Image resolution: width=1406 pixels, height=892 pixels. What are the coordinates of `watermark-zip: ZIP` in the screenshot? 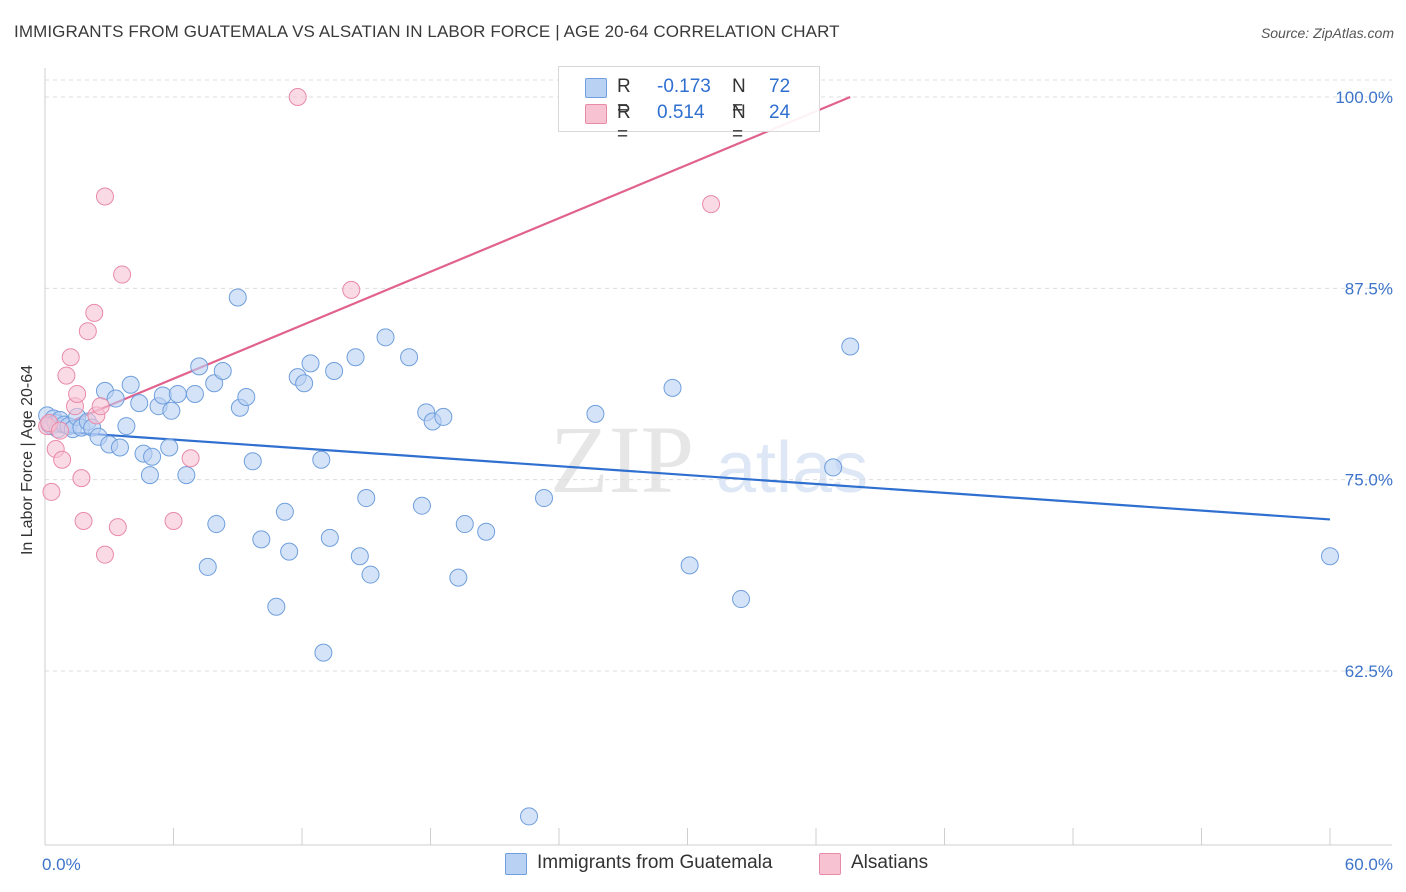 It's located at (622, 459).